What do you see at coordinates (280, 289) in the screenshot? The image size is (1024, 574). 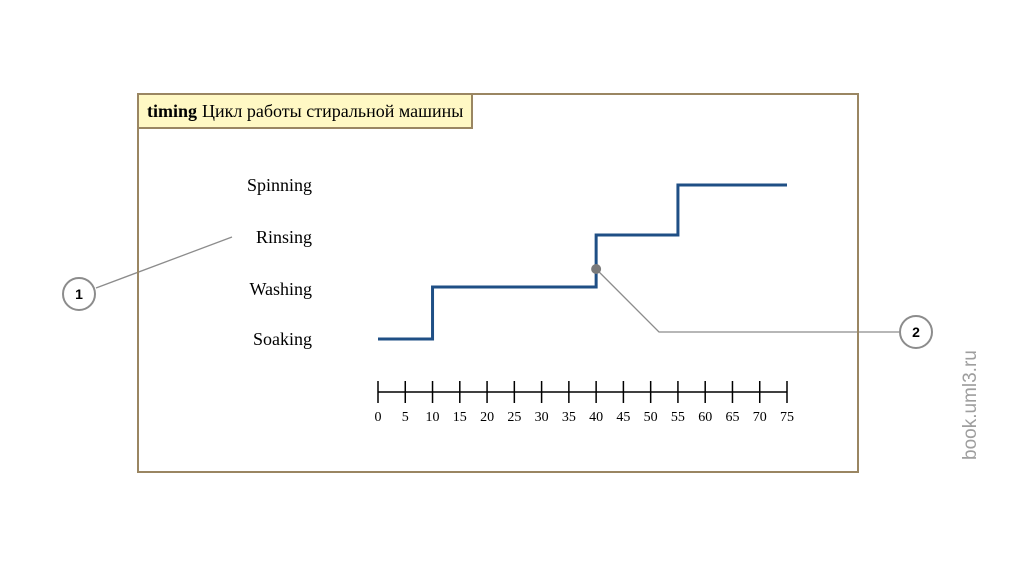 I see `state-label-washing: Washing` at bounding box center [280, 289].